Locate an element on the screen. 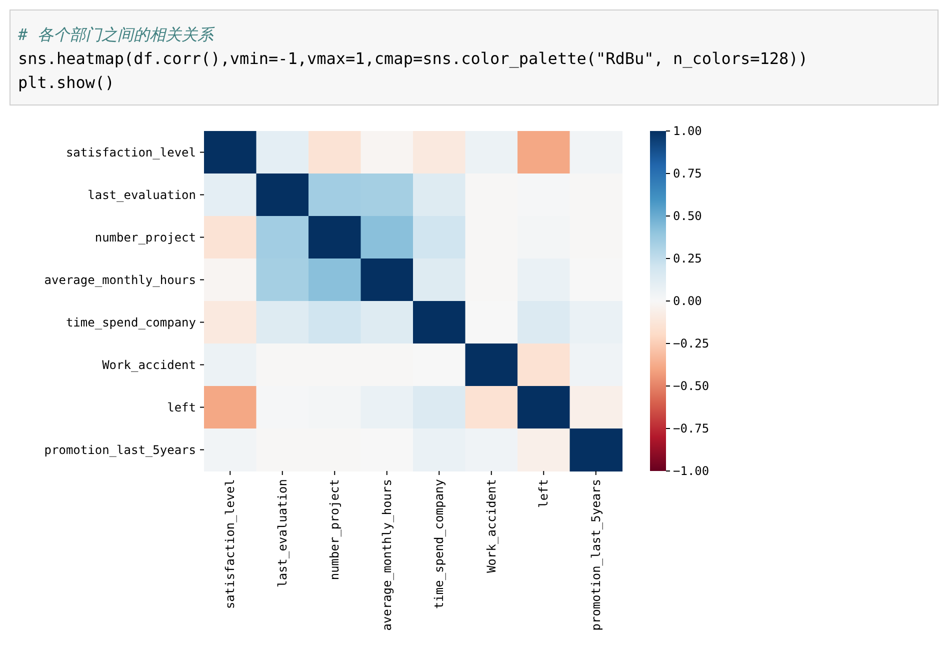 This screenshot has height=659, width=939. x-tick-label: time_spend_company is located at coordinates (439, 544).